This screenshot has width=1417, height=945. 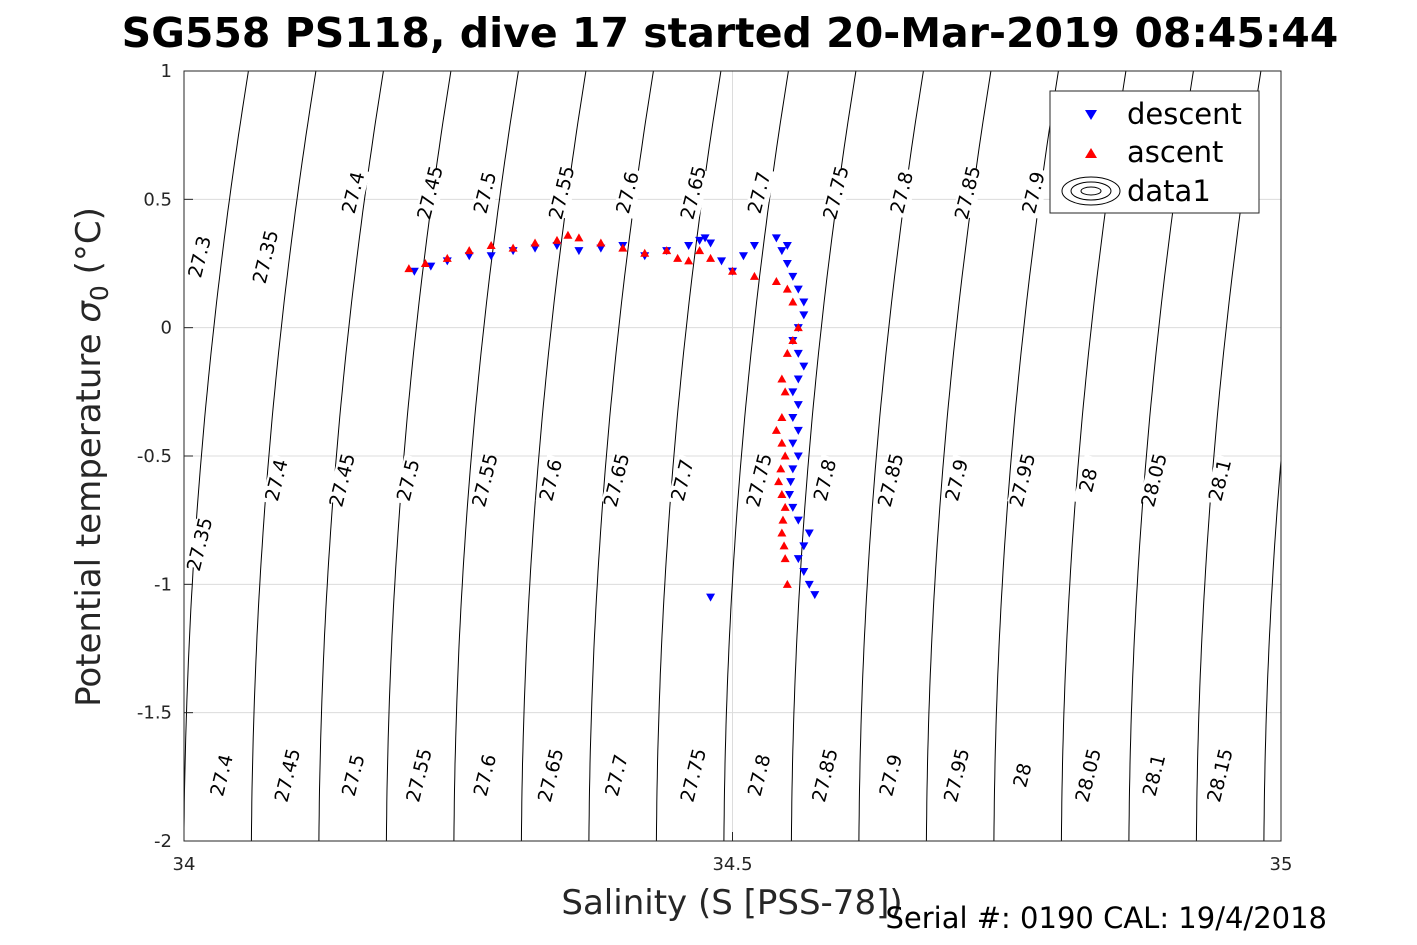 What do you see at coordinates (732, 864) in the screenshot?
I see `x-tick-label: 34.5` at bounding box center [732, 864].